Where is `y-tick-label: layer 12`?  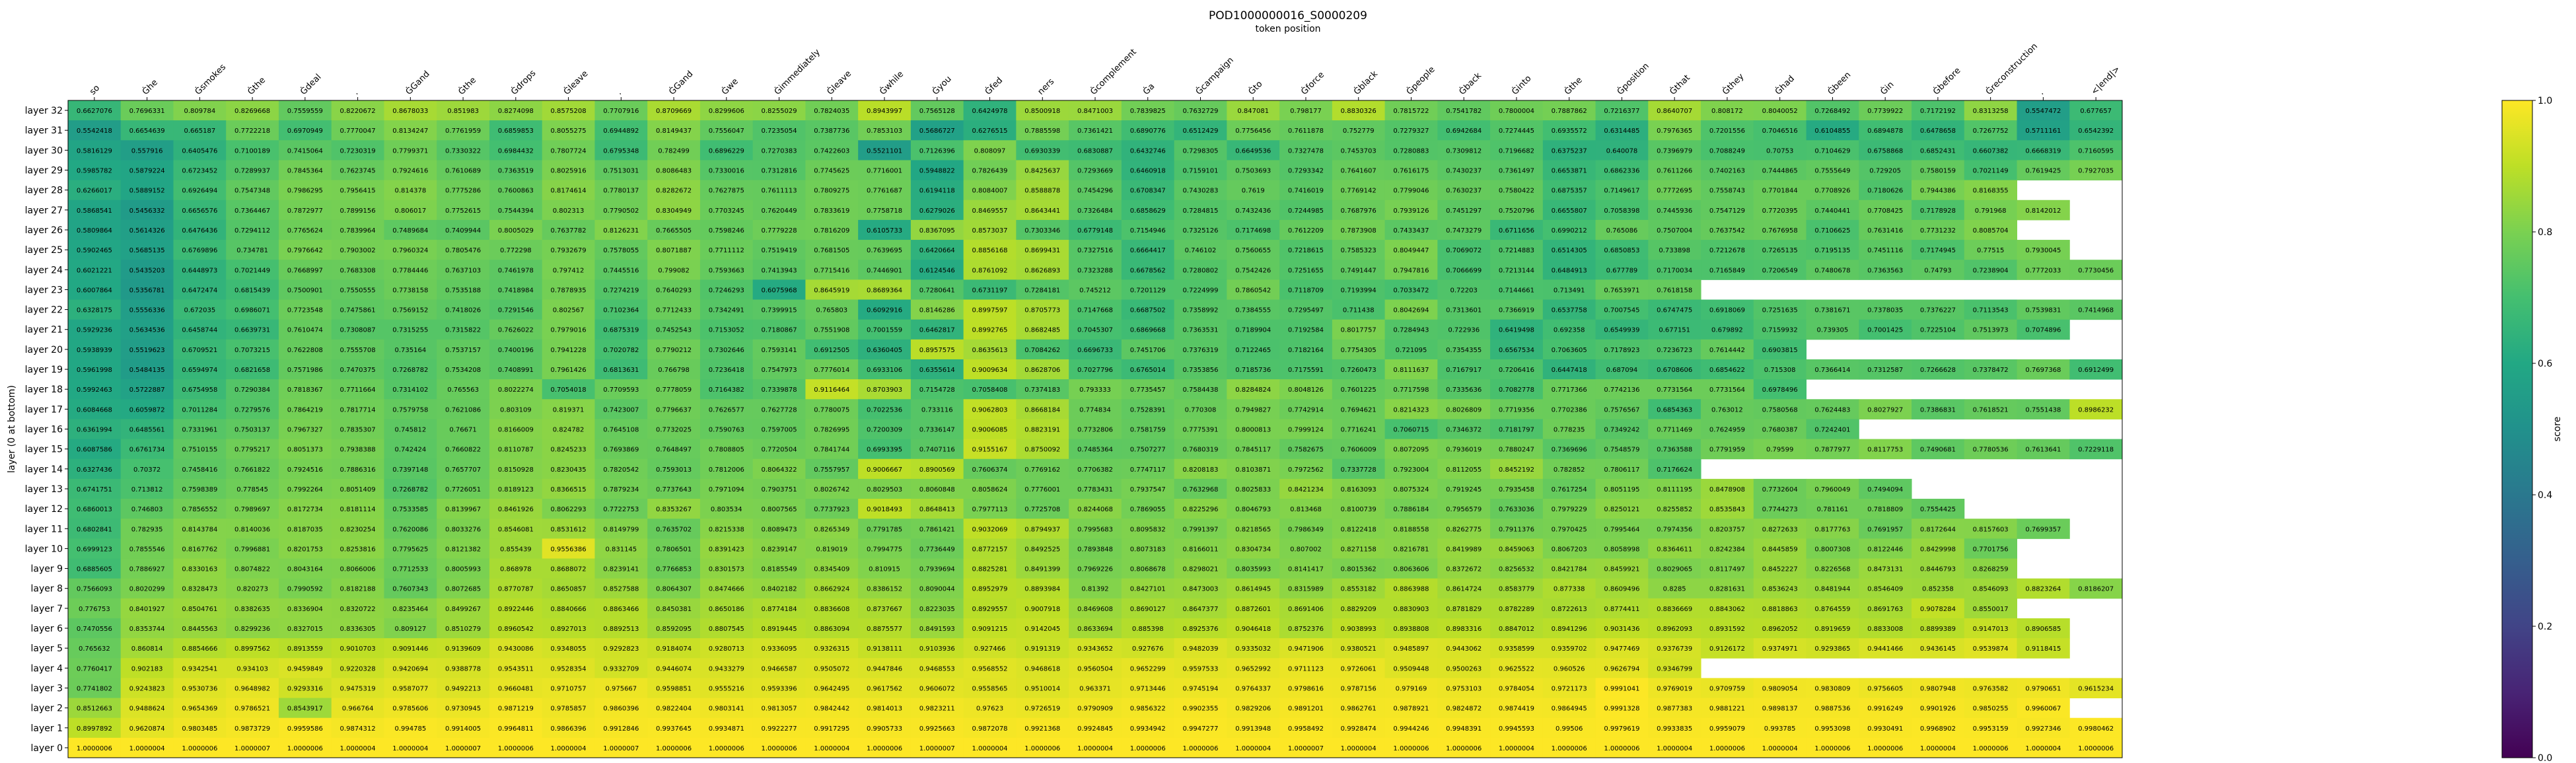 y-tick-label: layer 12 is located at coordinates (44, 510).